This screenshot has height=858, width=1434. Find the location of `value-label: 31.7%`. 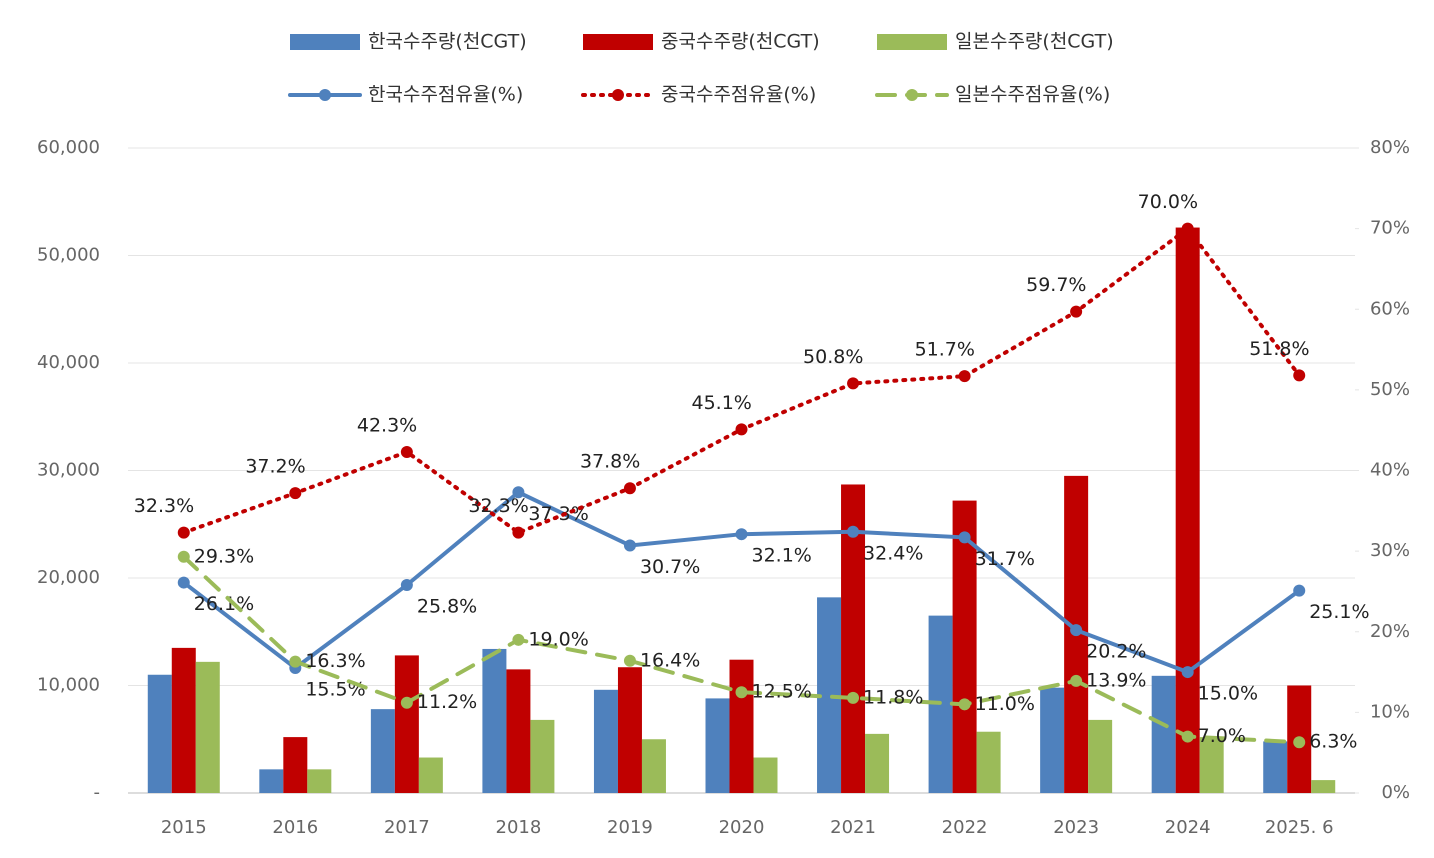

value-label: 31.7% is located at coordinates (1005, 559).